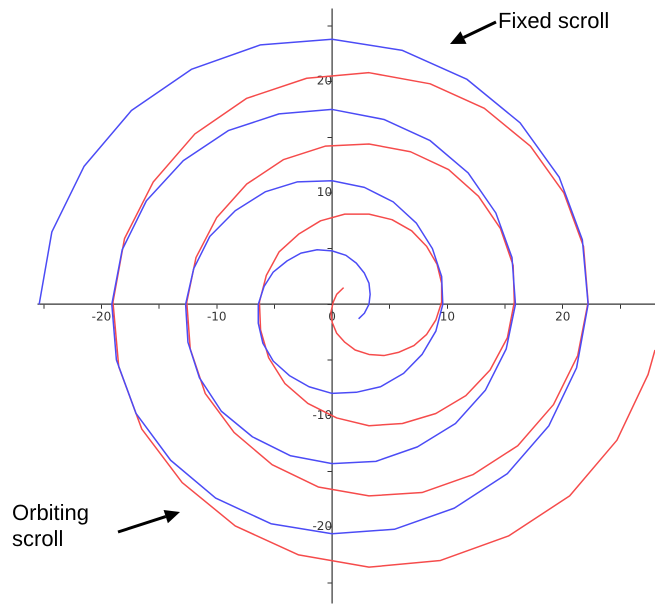 The width and height of the screenshot is (655, 612). Describe the element at coordinates (102, 317) in the screenshot. I see `x-tick-label: -20` at that location.